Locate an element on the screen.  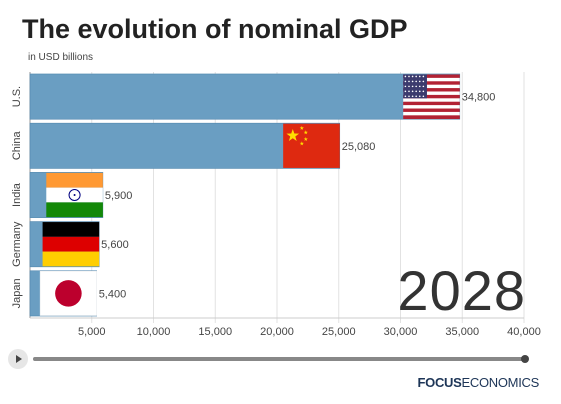
value-label: 5,900 is located at coordinates (119, 196).